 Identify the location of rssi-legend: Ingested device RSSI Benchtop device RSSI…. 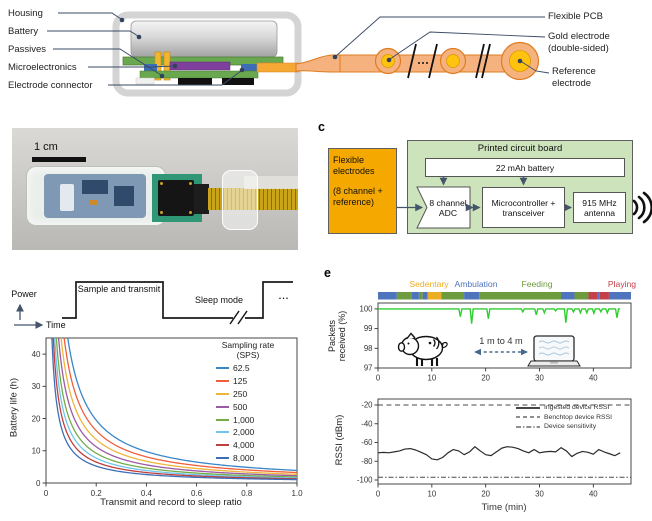
(564, 417).